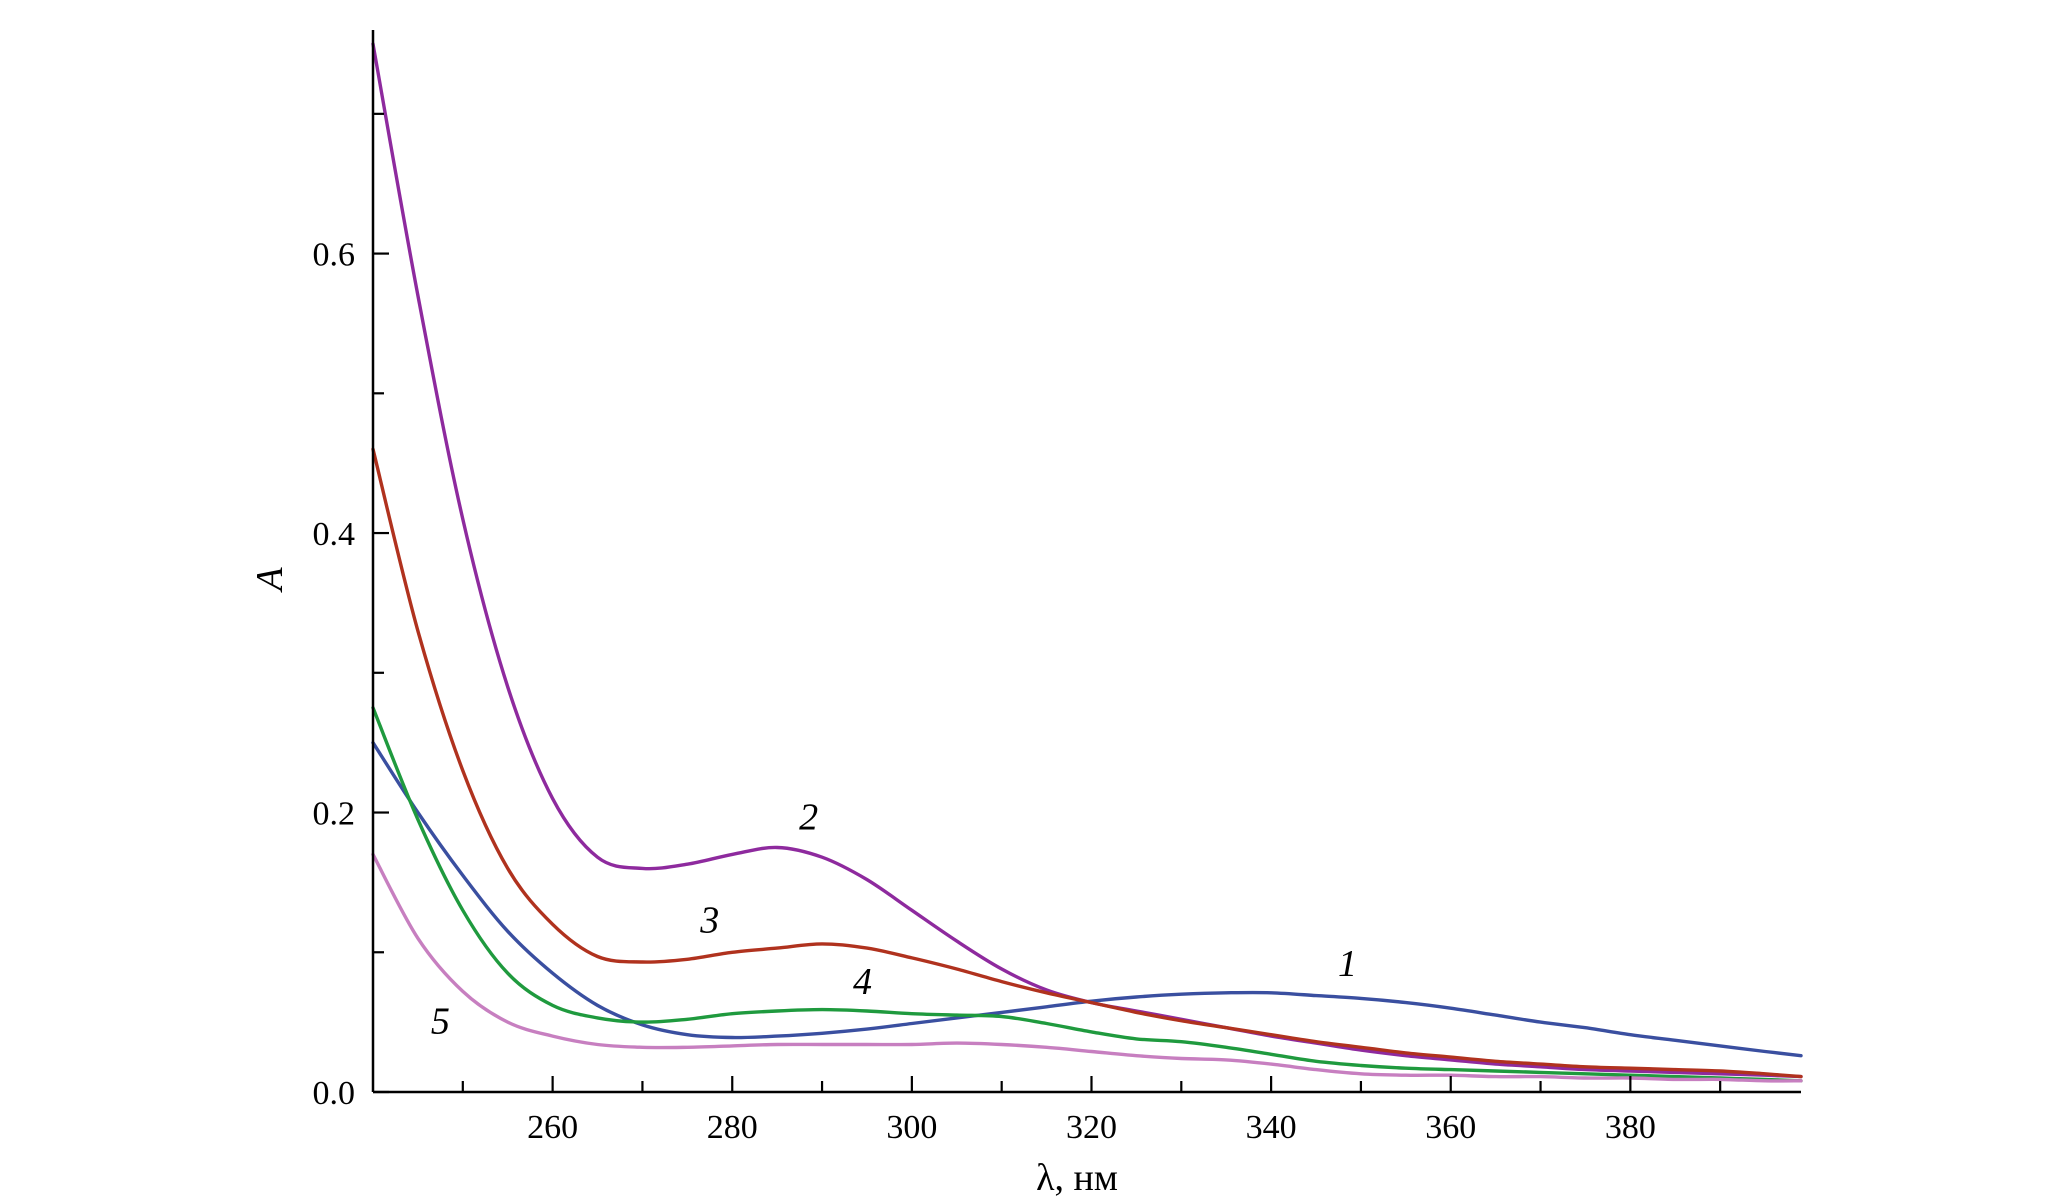  I want to click on x-tick-label: 380, so click(1630, 1127).